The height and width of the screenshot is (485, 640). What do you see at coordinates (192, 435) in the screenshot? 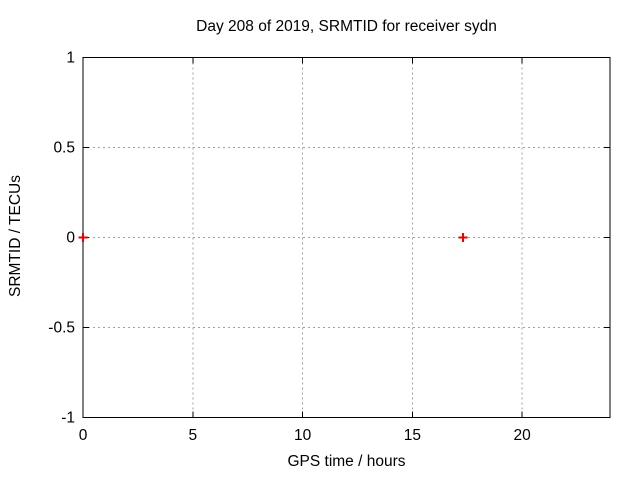
I see `x-tick-label: 5` at bounding box center [192, 435].